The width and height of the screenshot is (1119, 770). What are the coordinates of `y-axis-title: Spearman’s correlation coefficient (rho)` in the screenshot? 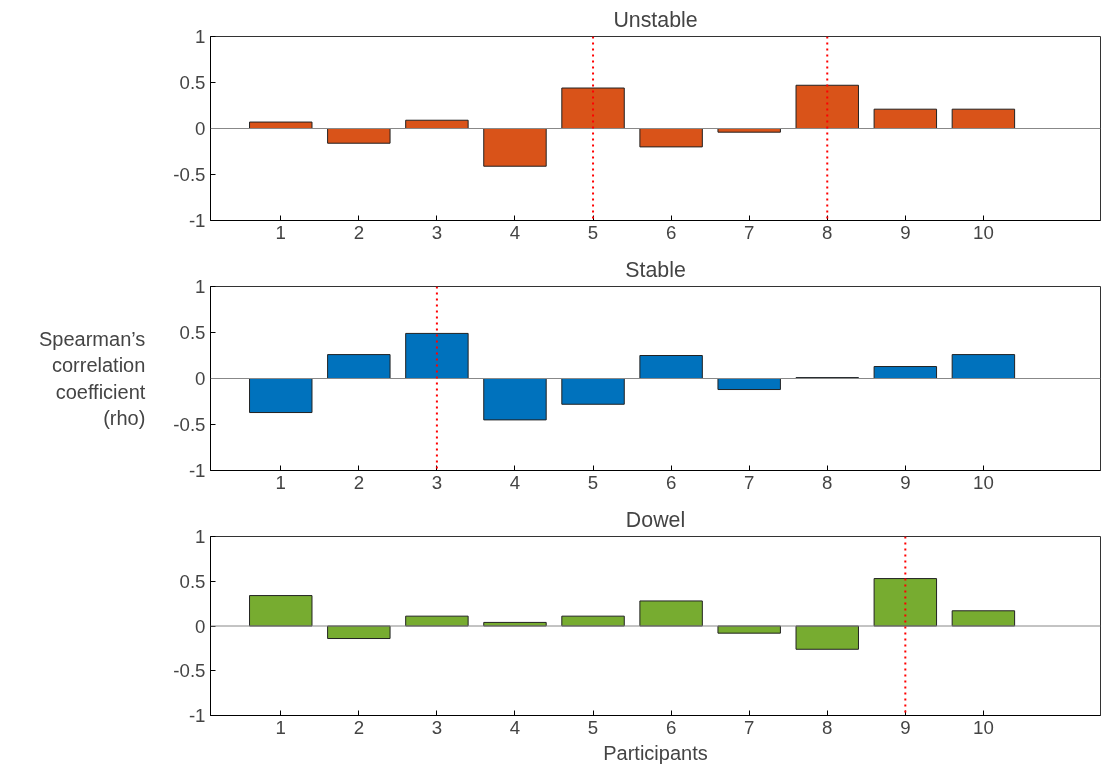 It's located at (92, 378).